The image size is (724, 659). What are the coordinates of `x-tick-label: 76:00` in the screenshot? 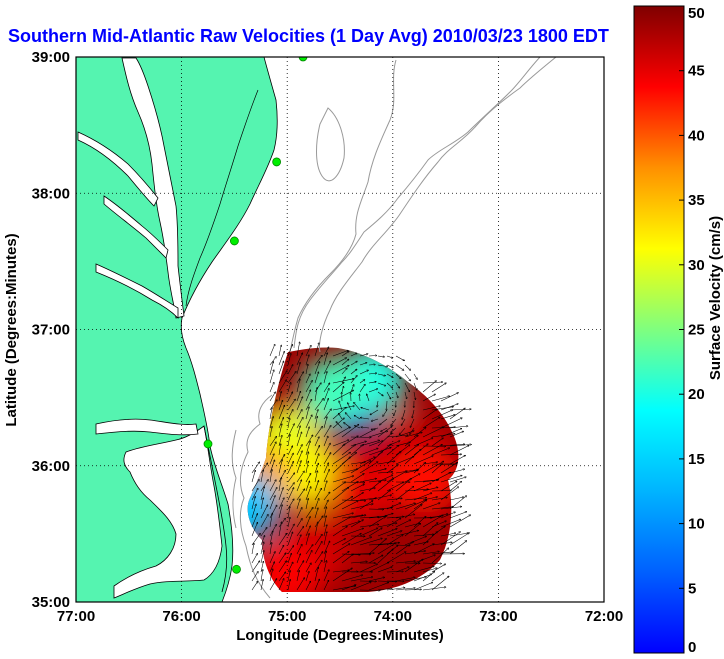 It's located at (181, 616).